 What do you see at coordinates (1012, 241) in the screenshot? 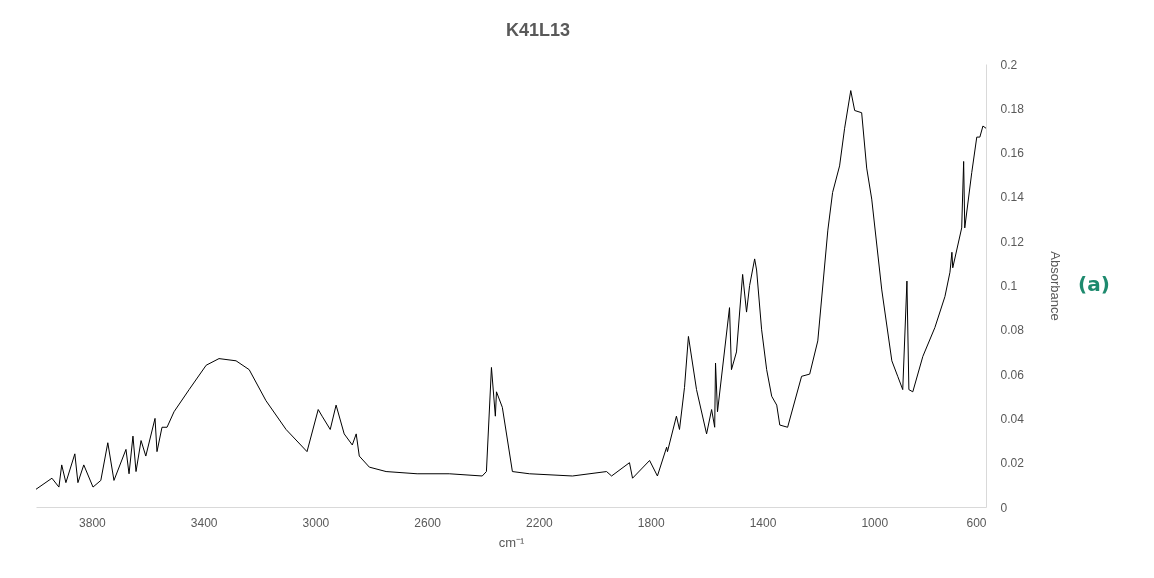
I see `y-tick-label: 0.12` at bounding box center [1012, 241].